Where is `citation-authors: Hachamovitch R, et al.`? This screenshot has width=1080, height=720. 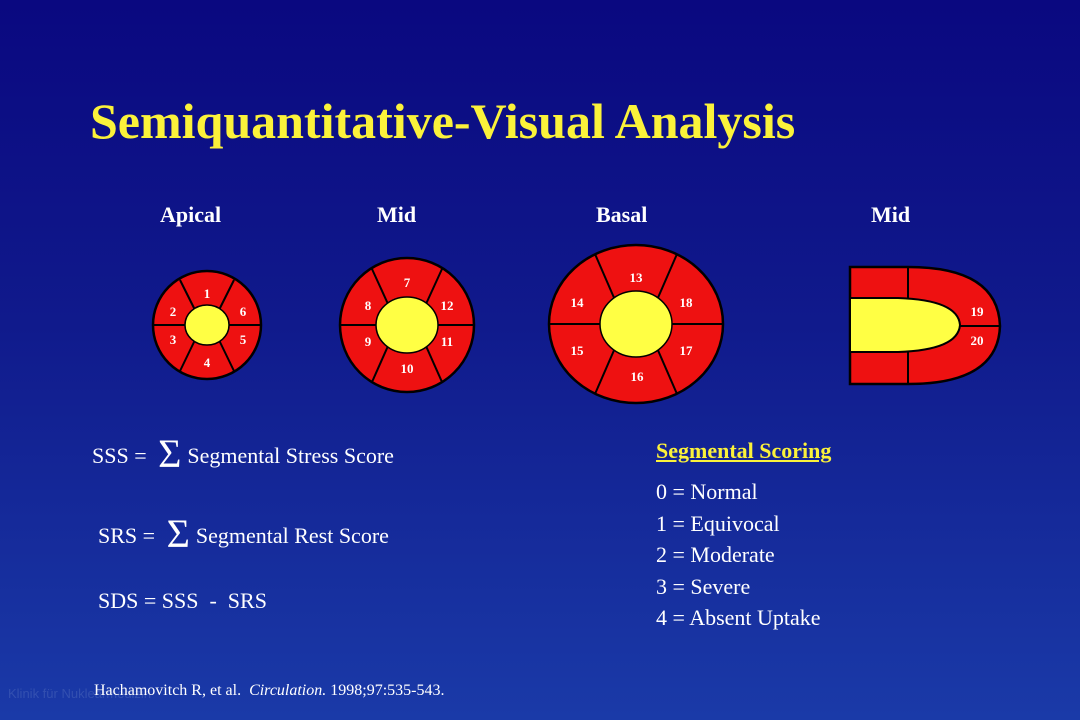 citation-authors: Hachamovitch R, et al. is located at coordinates (168, 690).